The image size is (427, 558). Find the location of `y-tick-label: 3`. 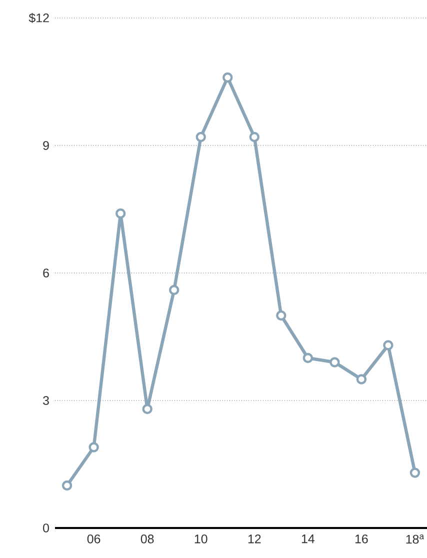

y-tick-label: 3 is located at coordinates (46, 400).